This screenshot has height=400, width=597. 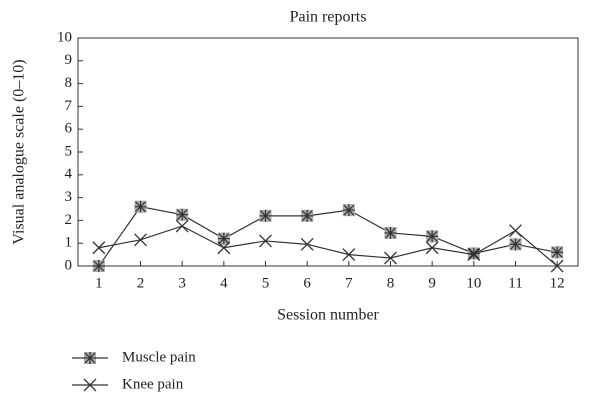 What do you see at coordinates (99, 283) in the screenshot?
I see `x-tick-label: 1` at bounding box center [99, 283].